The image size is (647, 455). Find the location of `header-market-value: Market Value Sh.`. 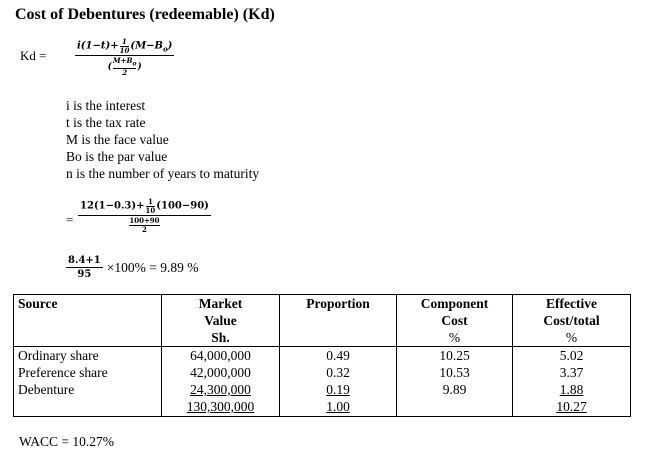

header-market-value: Market Value Sh. is located at coordinates (220, 320).